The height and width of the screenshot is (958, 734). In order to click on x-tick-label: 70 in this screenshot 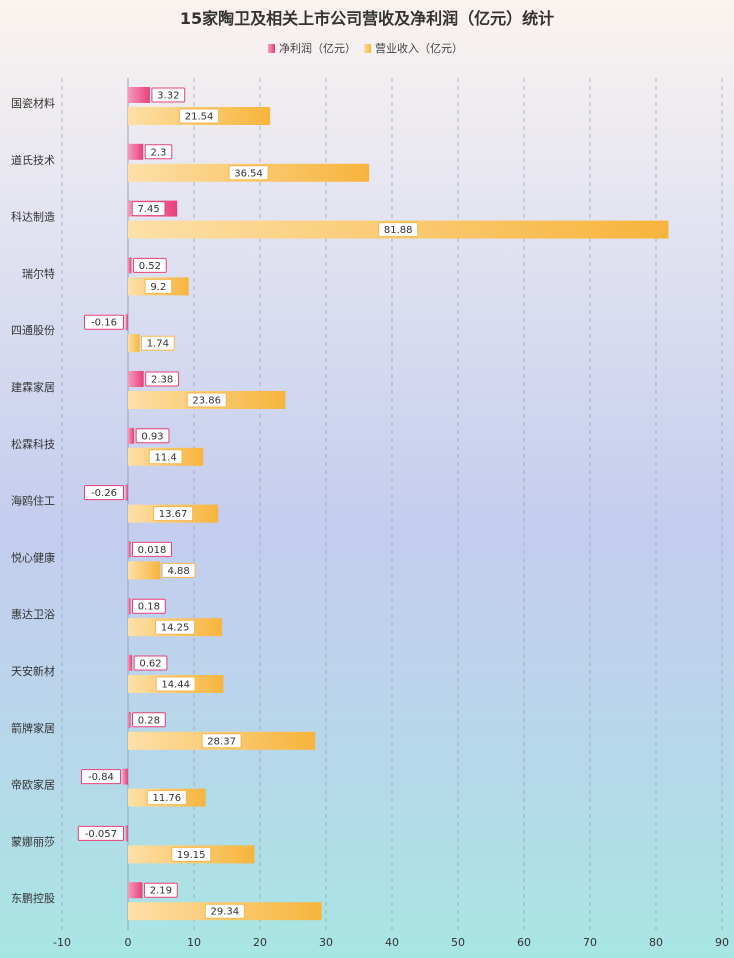, I will do `click(590, 942)`.